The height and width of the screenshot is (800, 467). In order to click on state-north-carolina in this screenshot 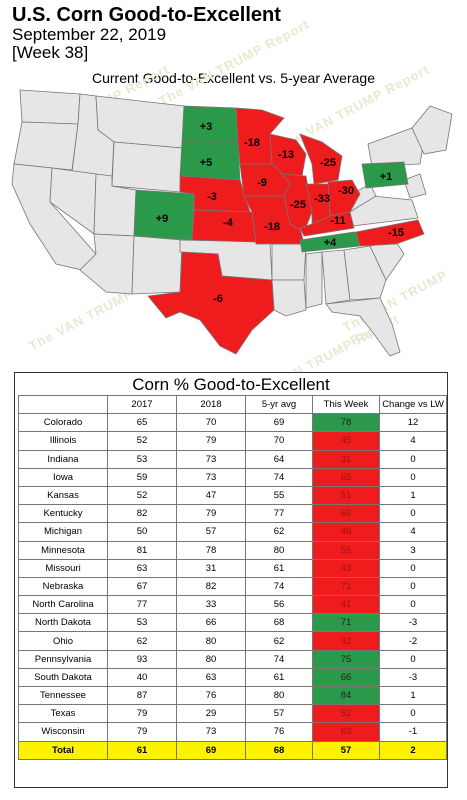, I will do `click(390, 233)`.